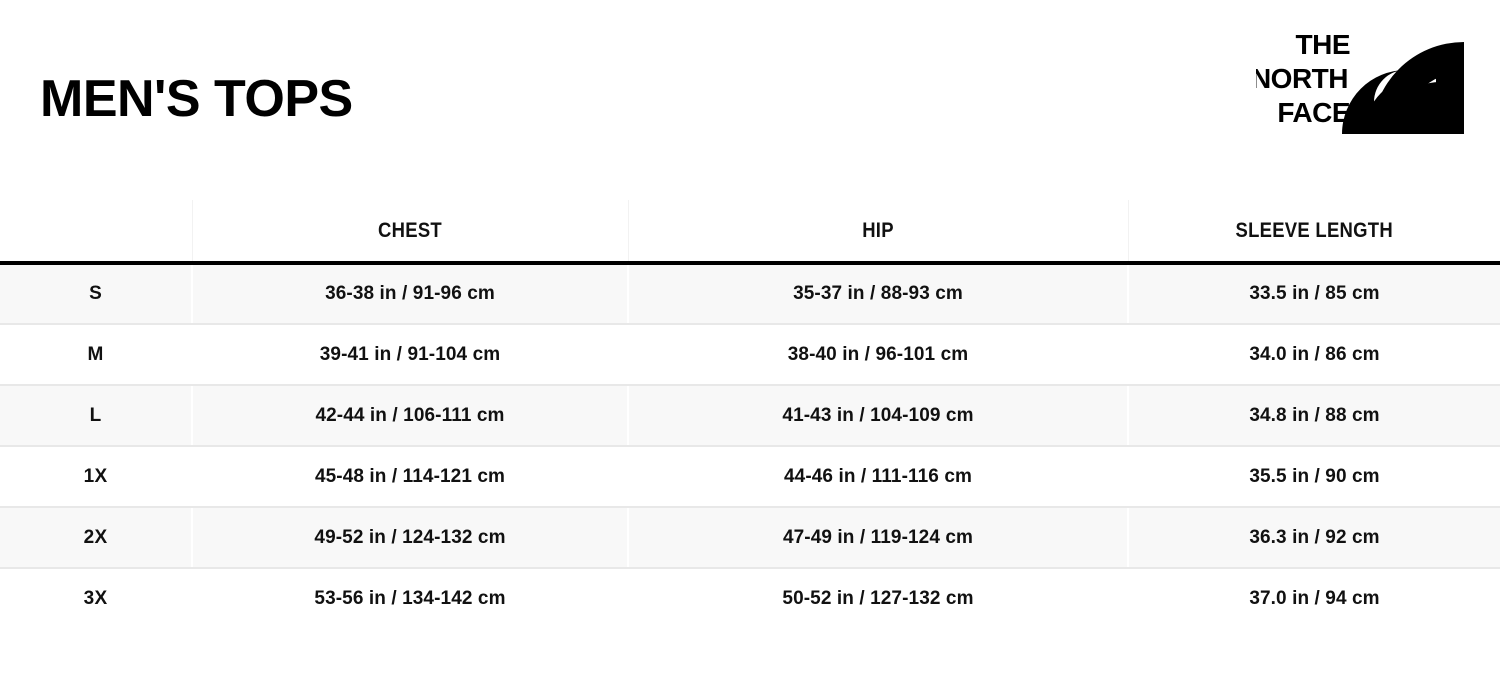 This screenshot has height=685, width=1500. What do you see at coordinates (410, 355) in the screenshot?
I see `cell-chest: 39-41 in / 91-104 cm` at bounding box center [410, 355].